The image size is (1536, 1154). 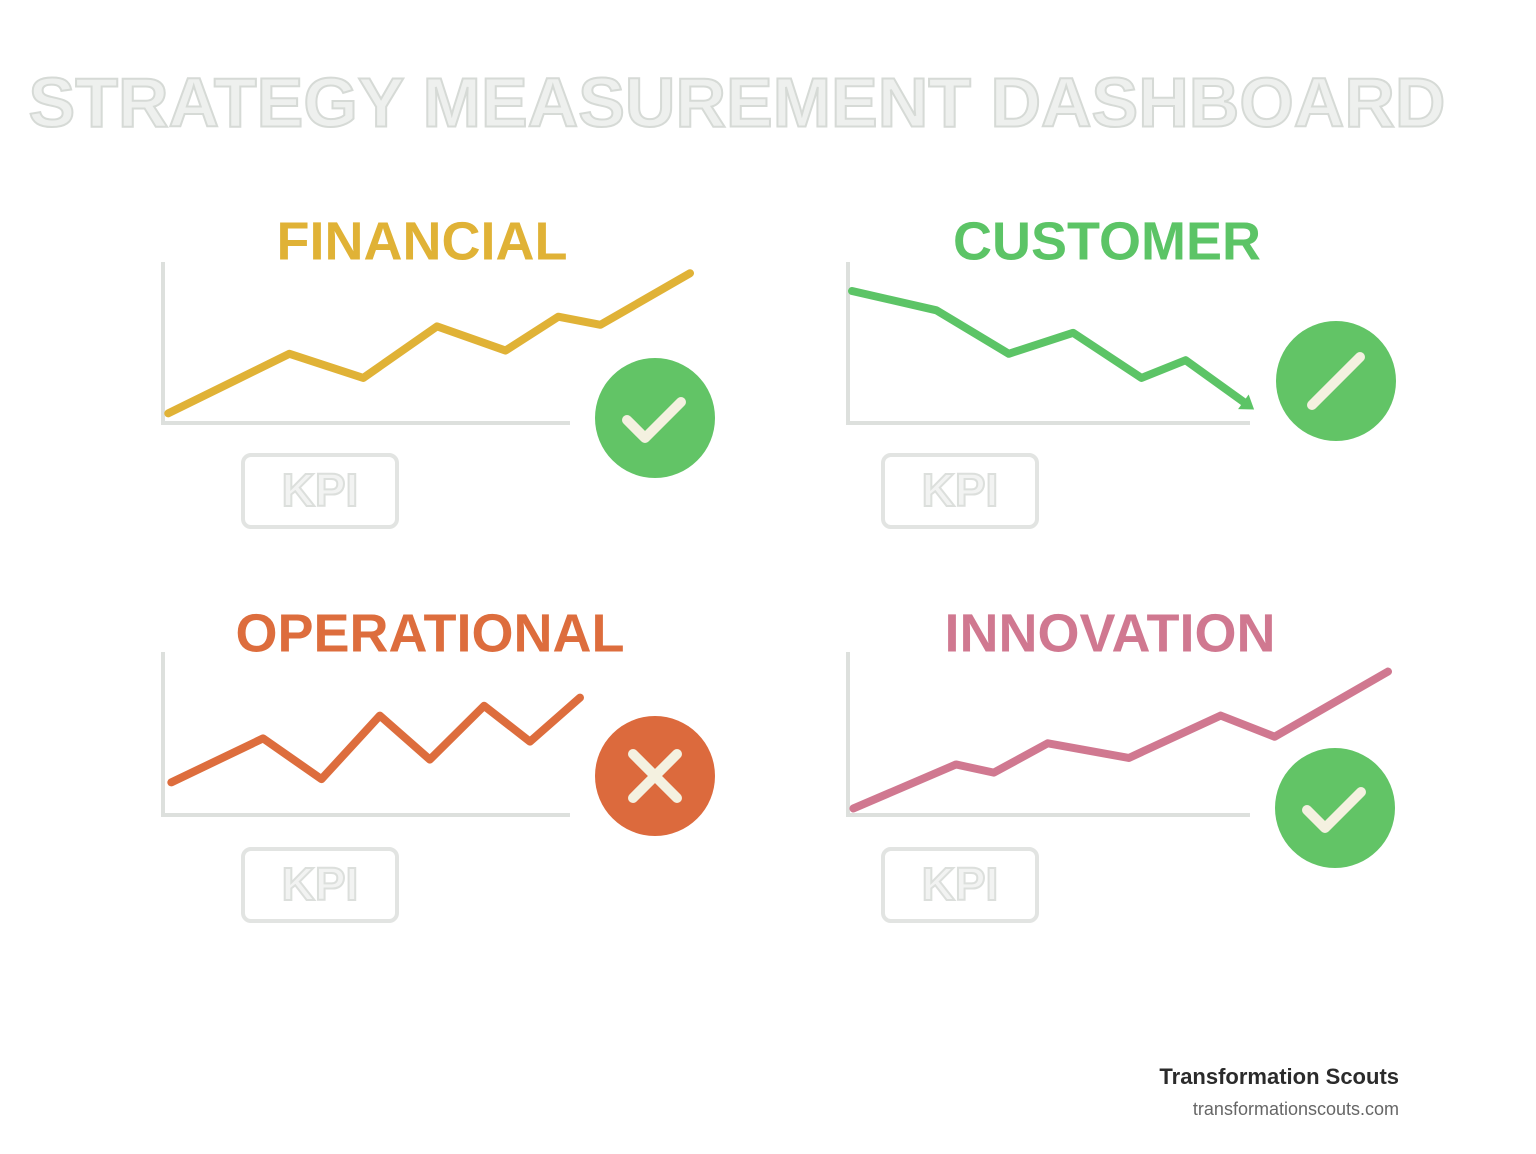 I want to click on panel-title: CUSTOMER, so click(x=1107, y=241).